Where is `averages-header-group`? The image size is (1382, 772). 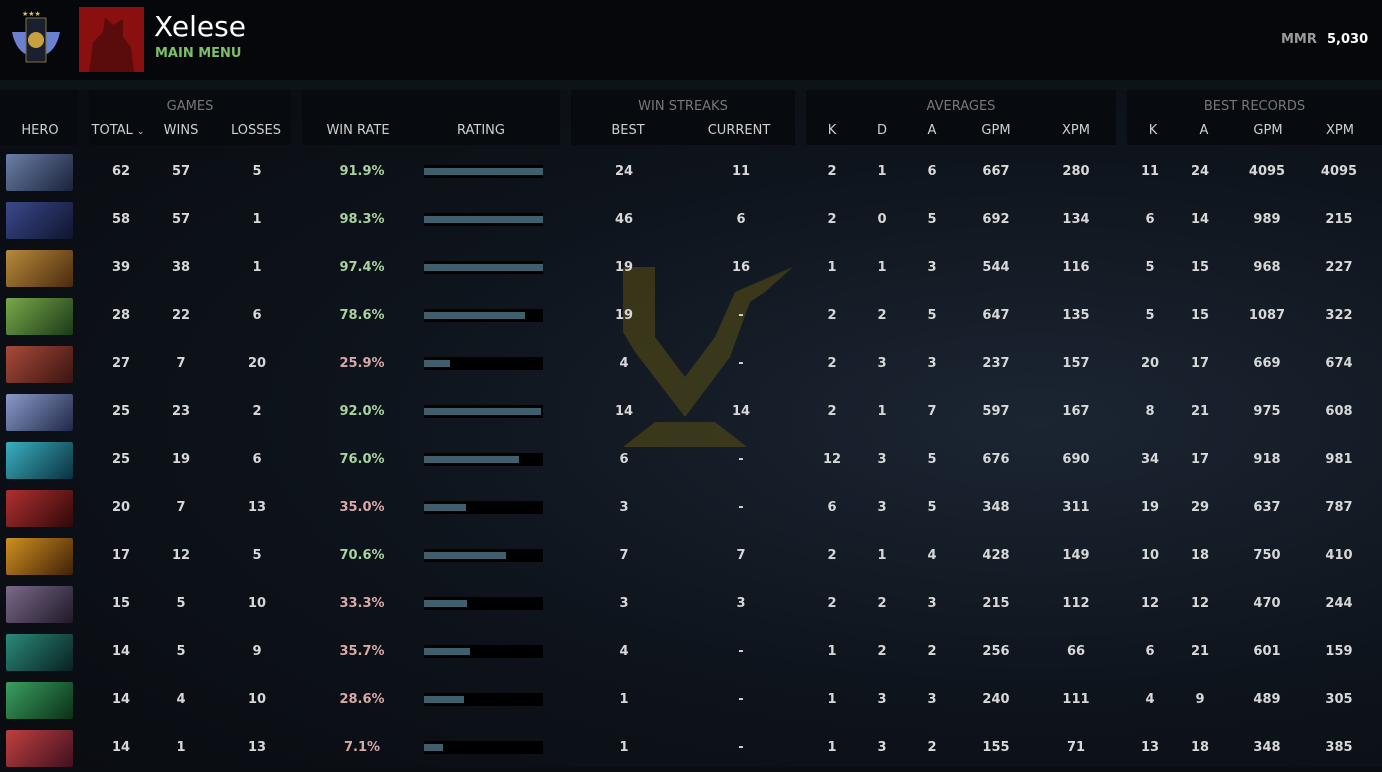
averages-header-group is located at coordinates (961, 117).